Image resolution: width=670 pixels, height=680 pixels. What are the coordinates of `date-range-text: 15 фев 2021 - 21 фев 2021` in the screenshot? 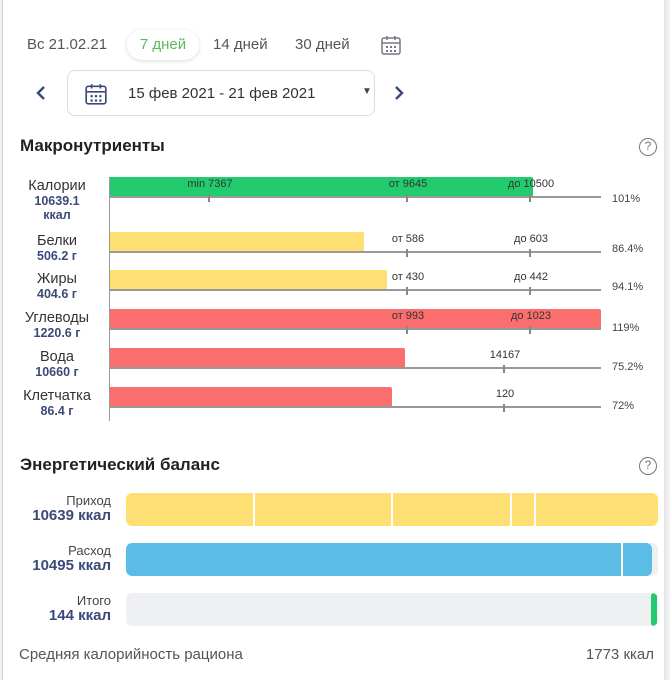 It's located at (222, 93).